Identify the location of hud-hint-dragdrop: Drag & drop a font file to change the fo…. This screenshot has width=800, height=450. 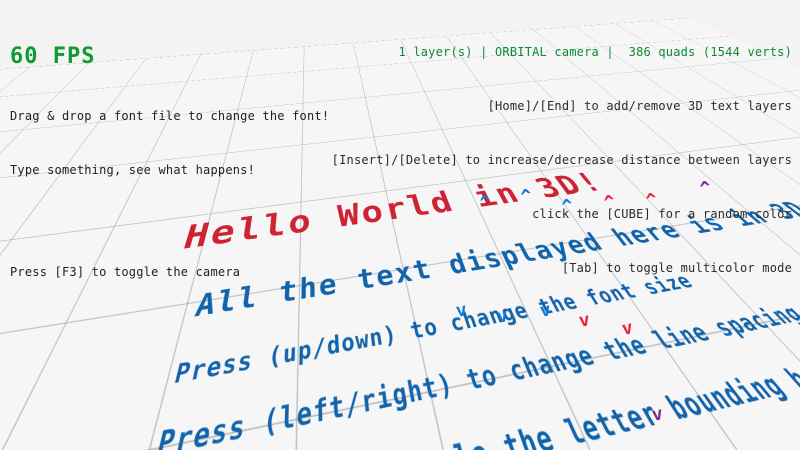
(170, 116).